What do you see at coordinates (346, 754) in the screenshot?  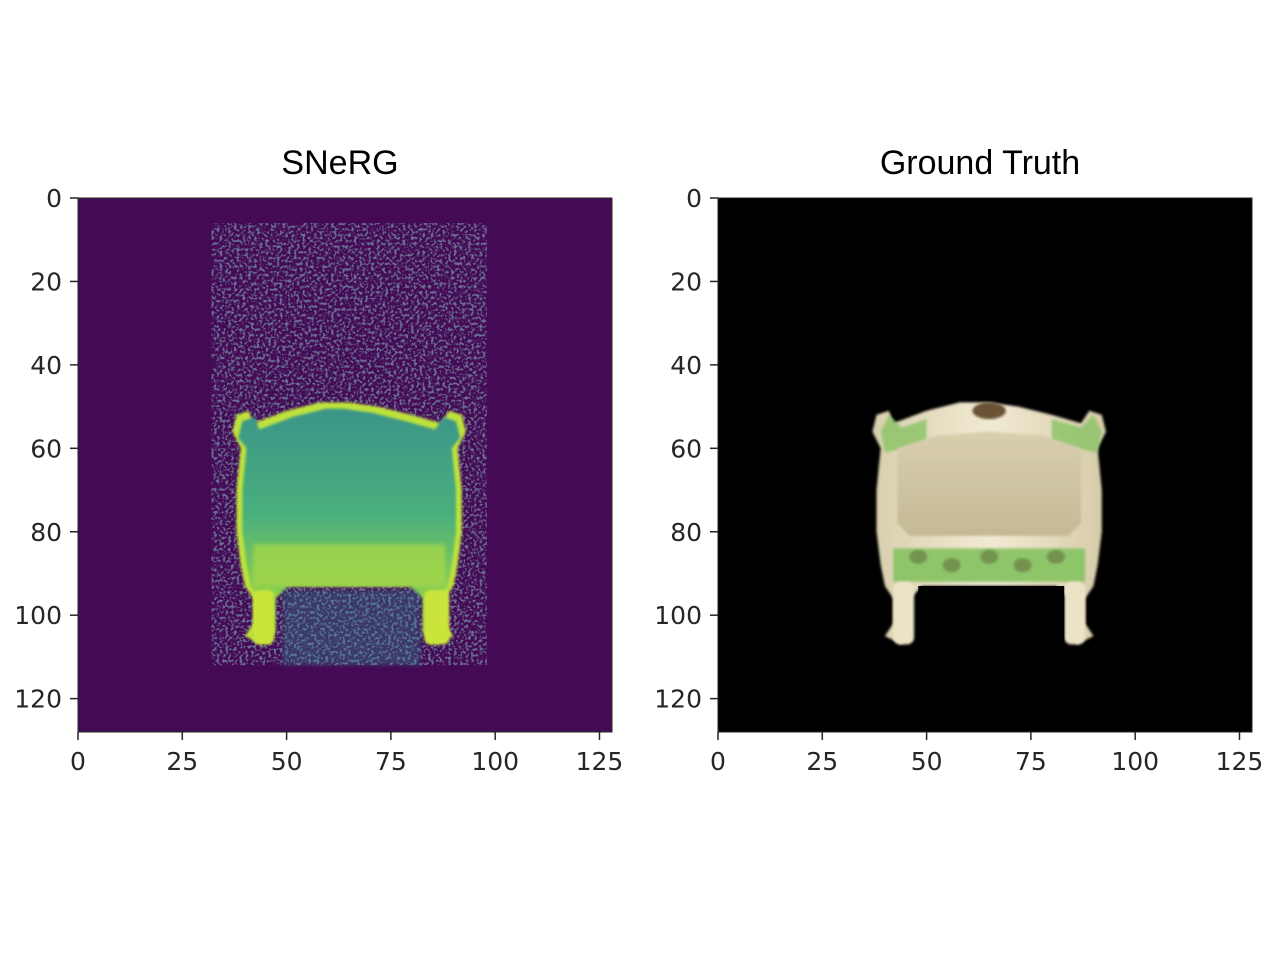 I see `snerg-x-axis: 0 25 50 75 100 125` at bounding box center [346, 754].